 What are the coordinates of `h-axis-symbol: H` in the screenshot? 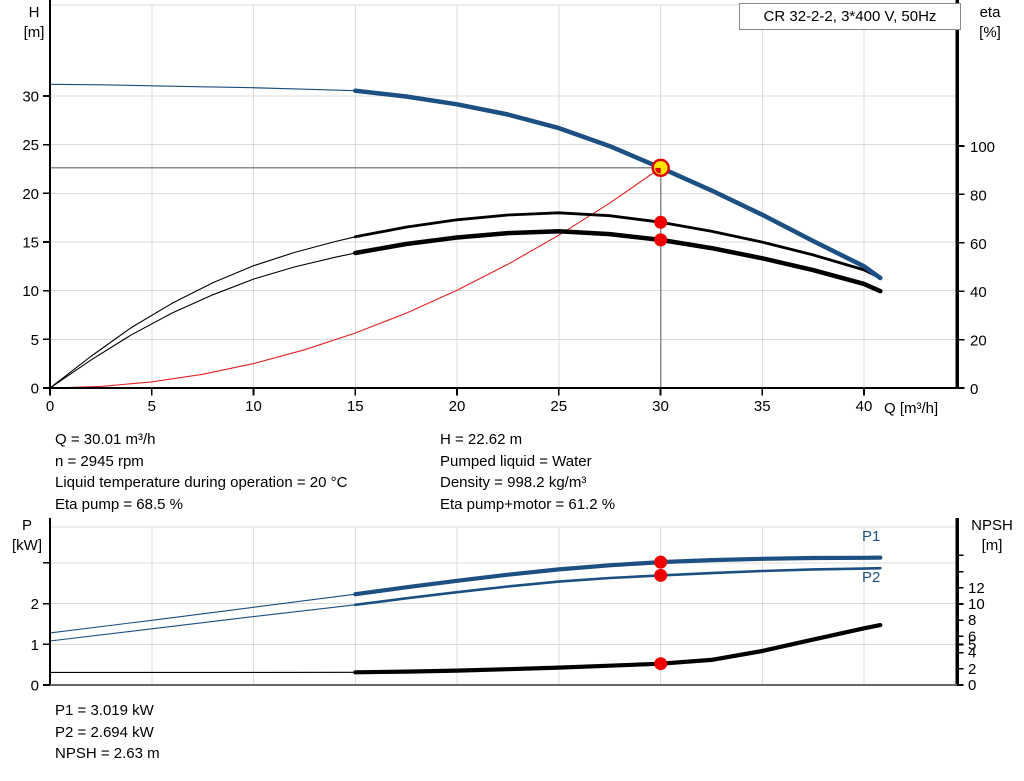 It's located at (34, 12).